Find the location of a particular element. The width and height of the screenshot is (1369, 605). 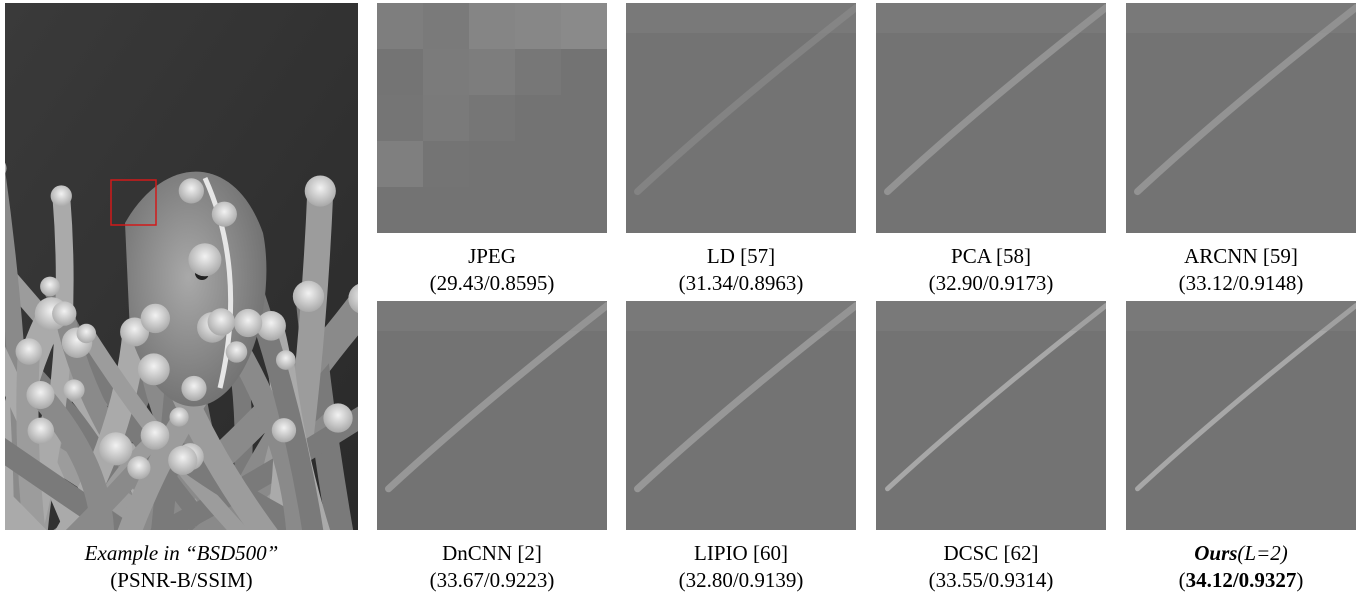

method-label: Ours(L=2) is located at coordinates (1241, 553).